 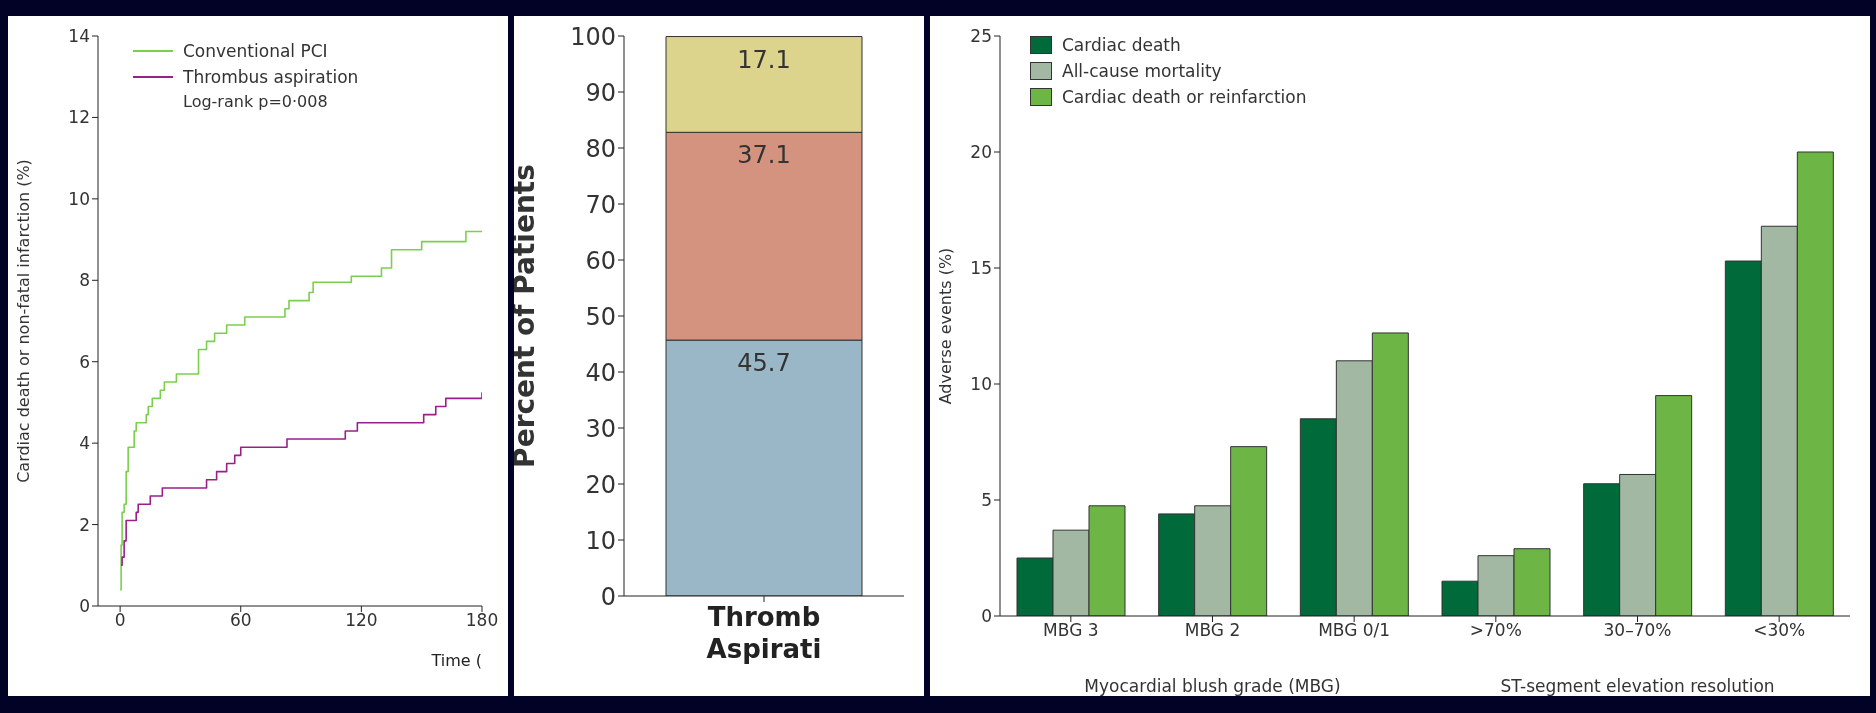 I want to click on x-tick-label: 180, so click(x=482, y=620).